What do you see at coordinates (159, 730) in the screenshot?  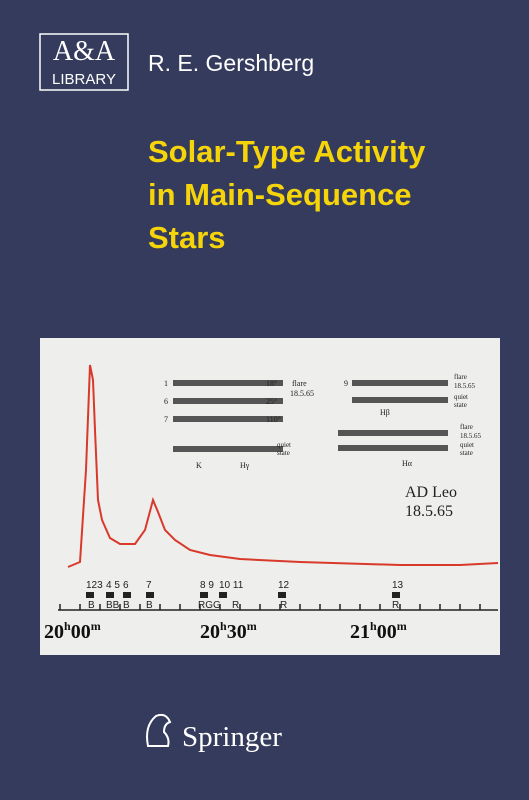 I see `springer-logo` at bounding box center [159, 730].